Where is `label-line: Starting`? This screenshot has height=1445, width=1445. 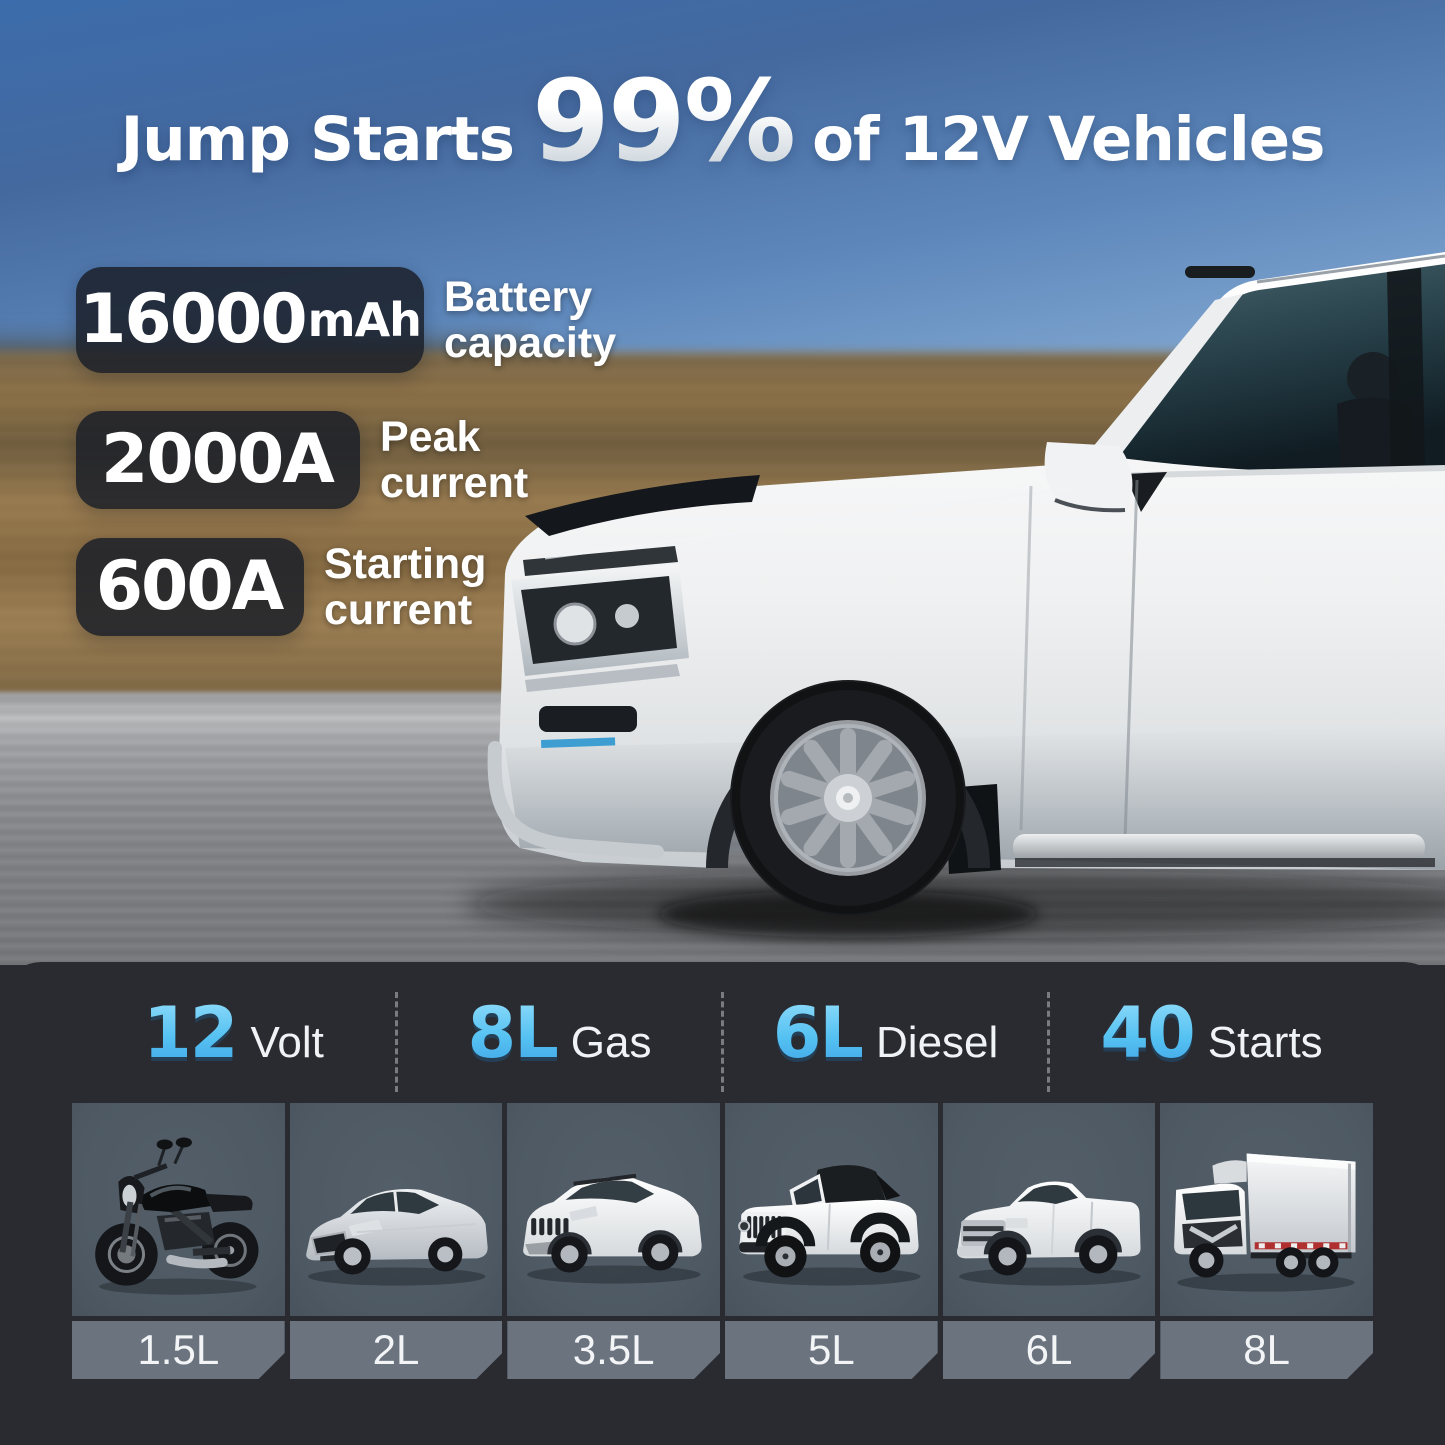 label-line: Starting is located at coordinates (405, 563).